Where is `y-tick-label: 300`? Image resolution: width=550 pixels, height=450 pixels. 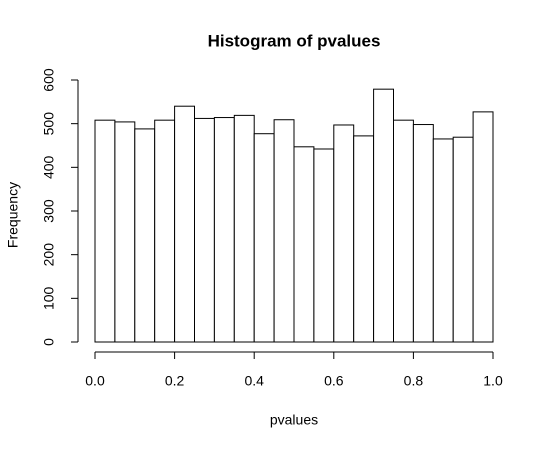
y-tick-label: 300 is located at coordinates (49, 211).